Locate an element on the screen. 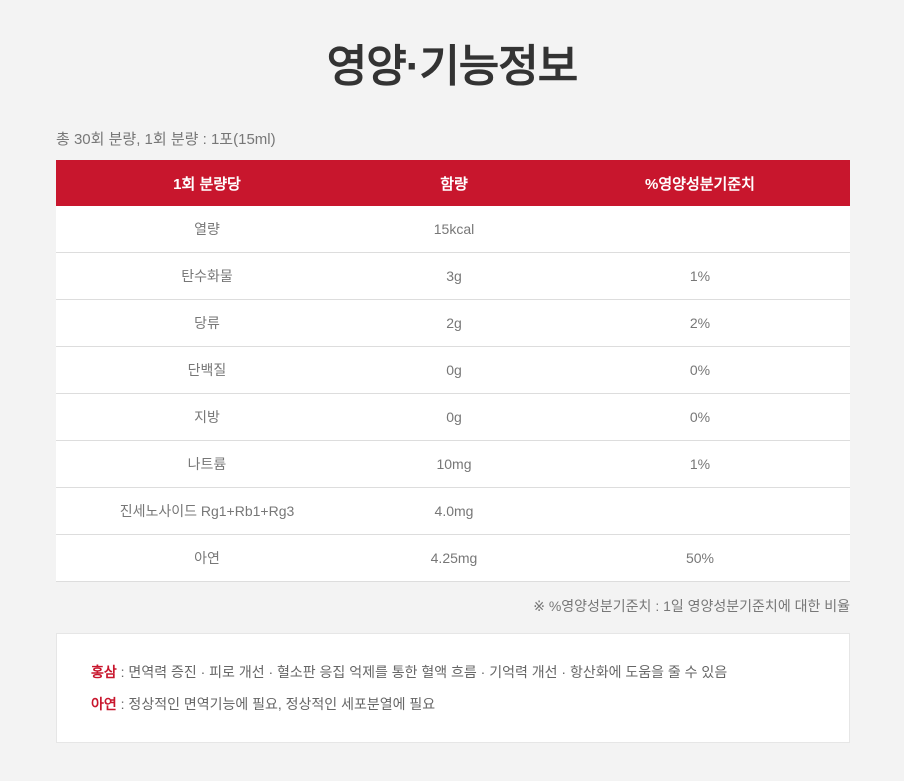 Image resolution: width=904 pixels, height=781 pixels. cell-nutrient: 지방 is located at coordinates (207, 417).